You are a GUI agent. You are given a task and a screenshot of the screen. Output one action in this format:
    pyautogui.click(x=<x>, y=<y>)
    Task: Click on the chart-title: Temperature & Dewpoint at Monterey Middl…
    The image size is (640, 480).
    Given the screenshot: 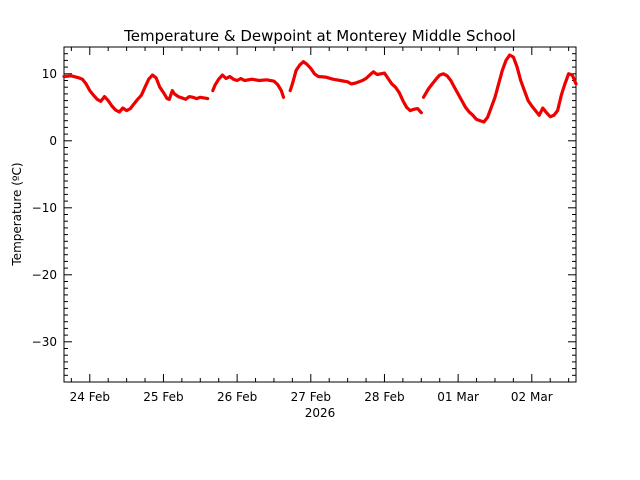 What is the action you would take?
    pyautogui.click(x=319, y=36)
    